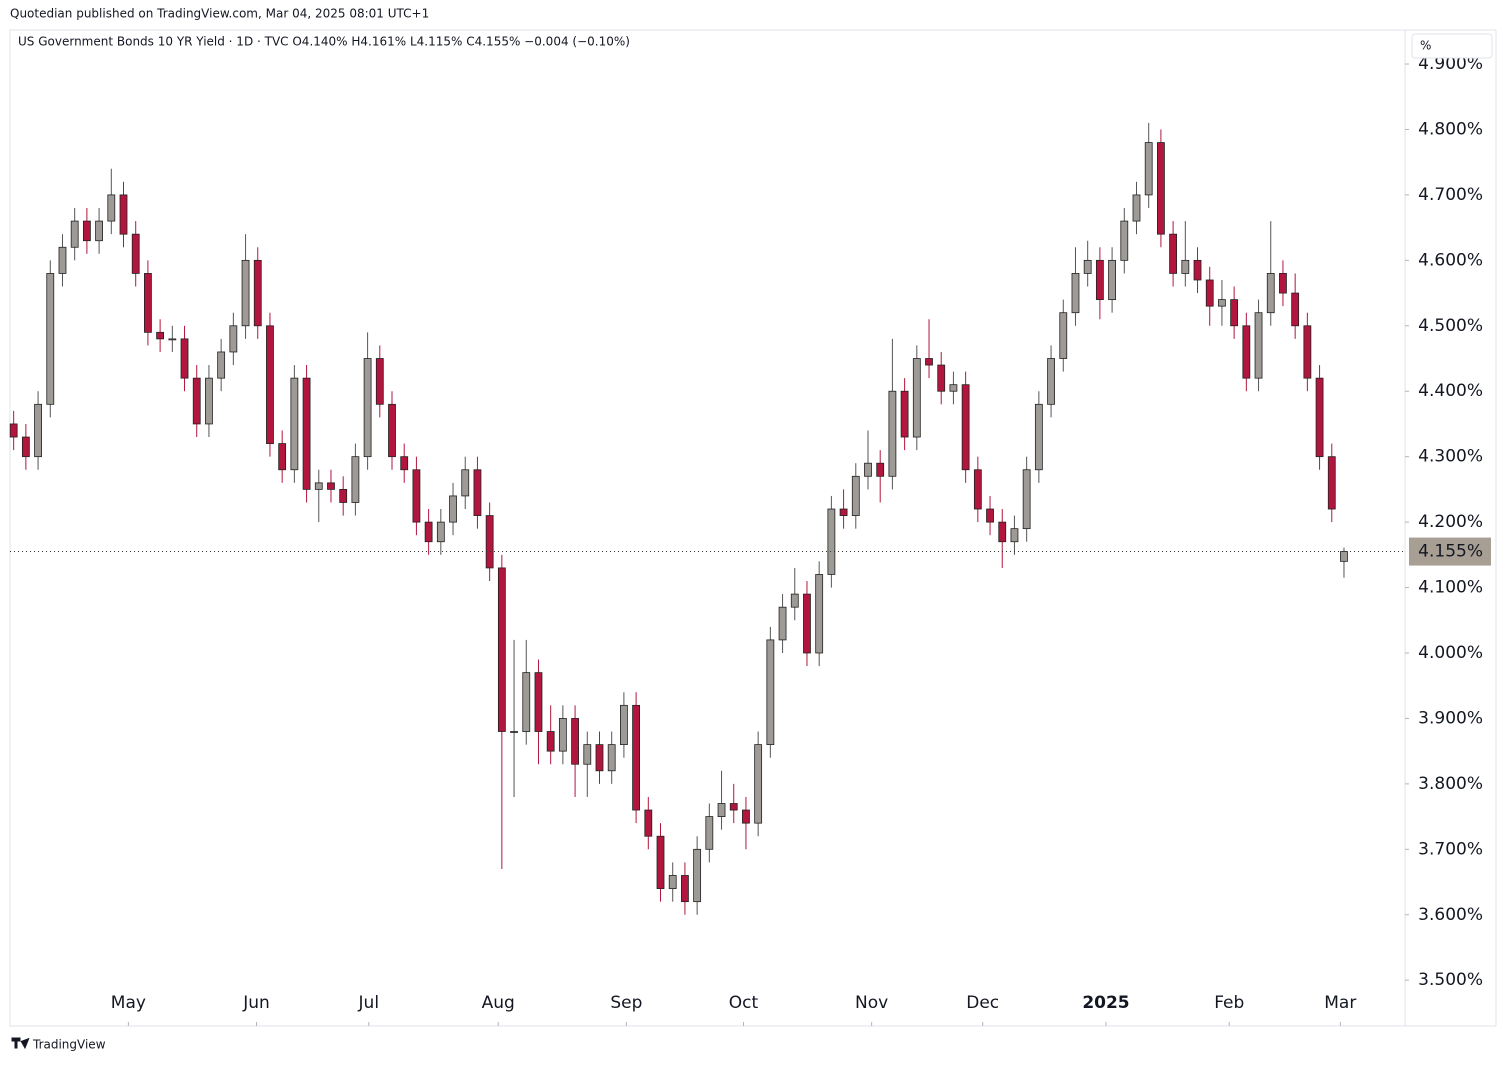 The height and width of the screenshot is (1066, 1506). I want to click on y-tick-label: 3.800%, so click(1450, 784).